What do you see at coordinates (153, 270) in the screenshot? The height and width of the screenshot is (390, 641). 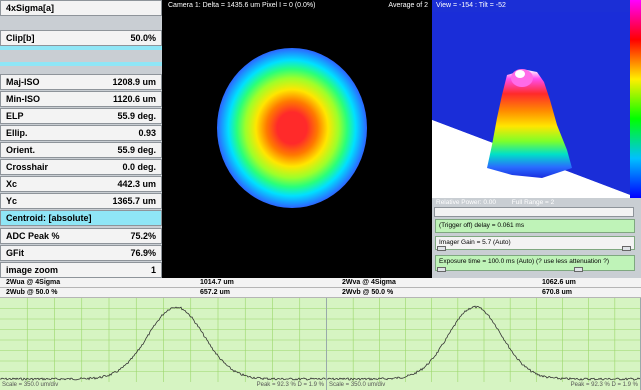 I see `param-value: 1` at bounding box center [153, 270].